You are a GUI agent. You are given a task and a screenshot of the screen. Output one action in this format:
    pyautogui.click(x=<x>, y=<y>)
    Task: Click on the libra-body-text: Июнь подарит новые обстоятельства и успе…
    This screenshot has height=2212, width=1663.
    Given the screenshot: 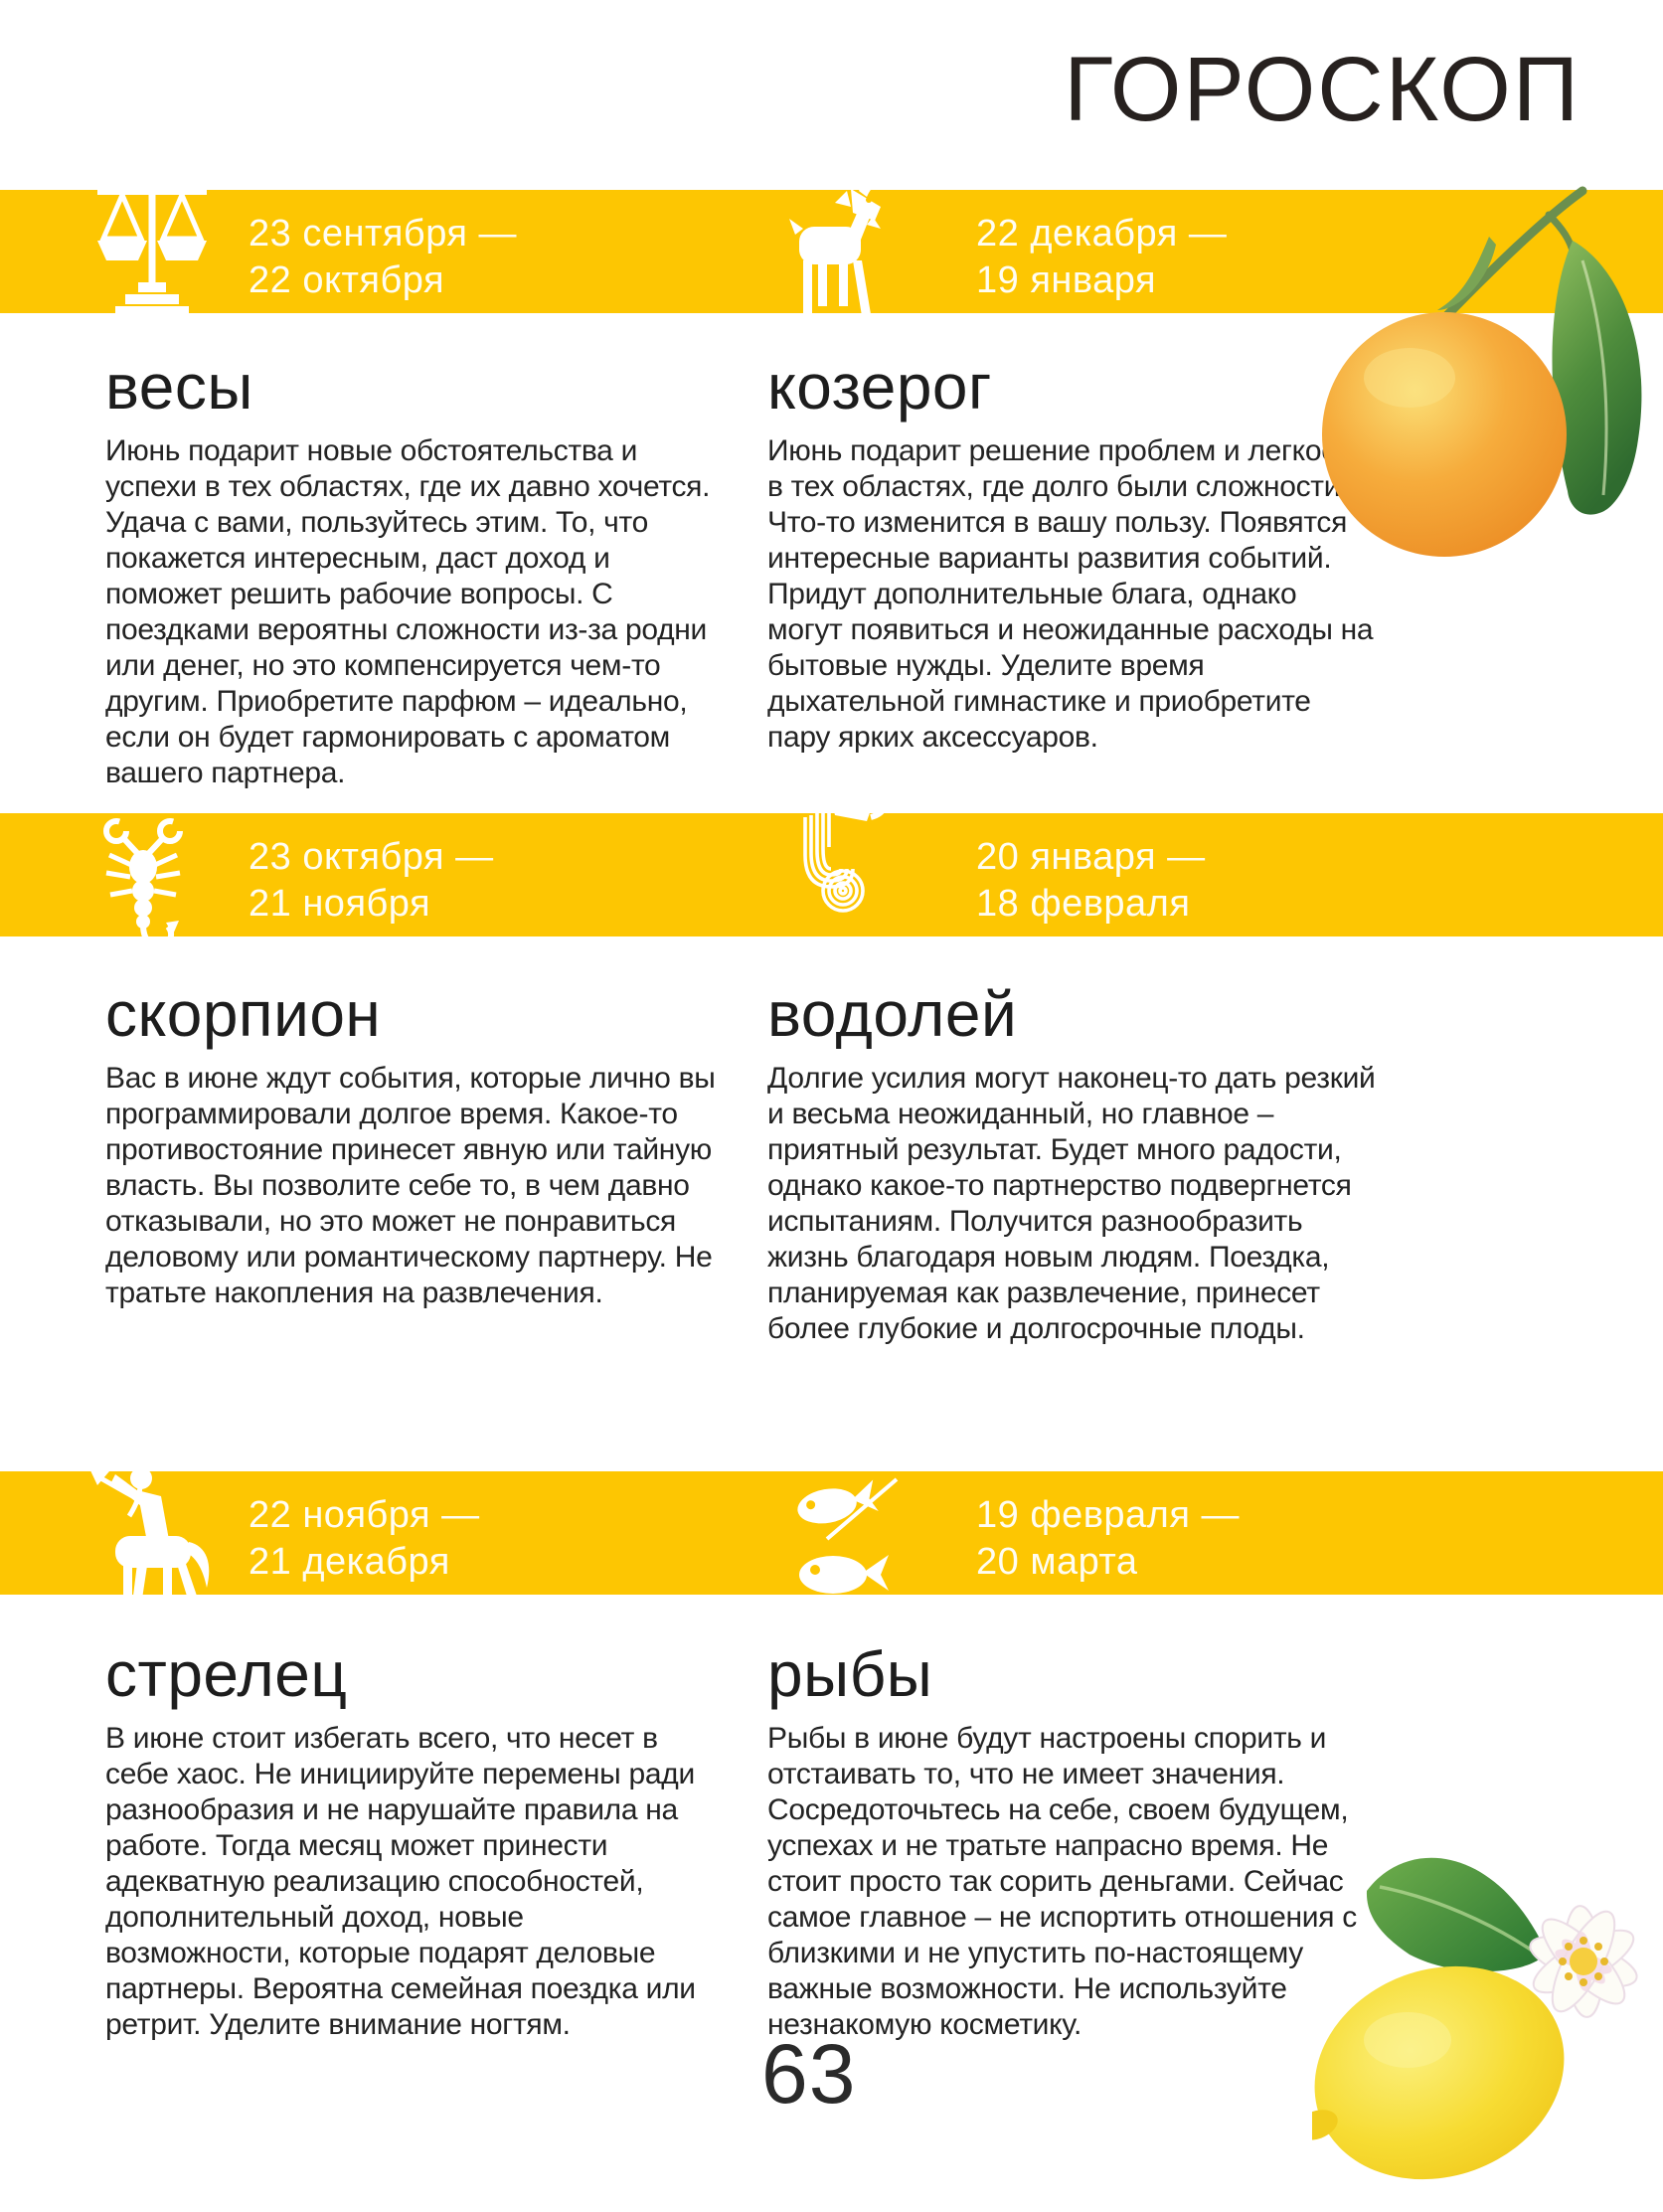 What is the action you would take?
    pyautogui.click(x=408, y=611)
    